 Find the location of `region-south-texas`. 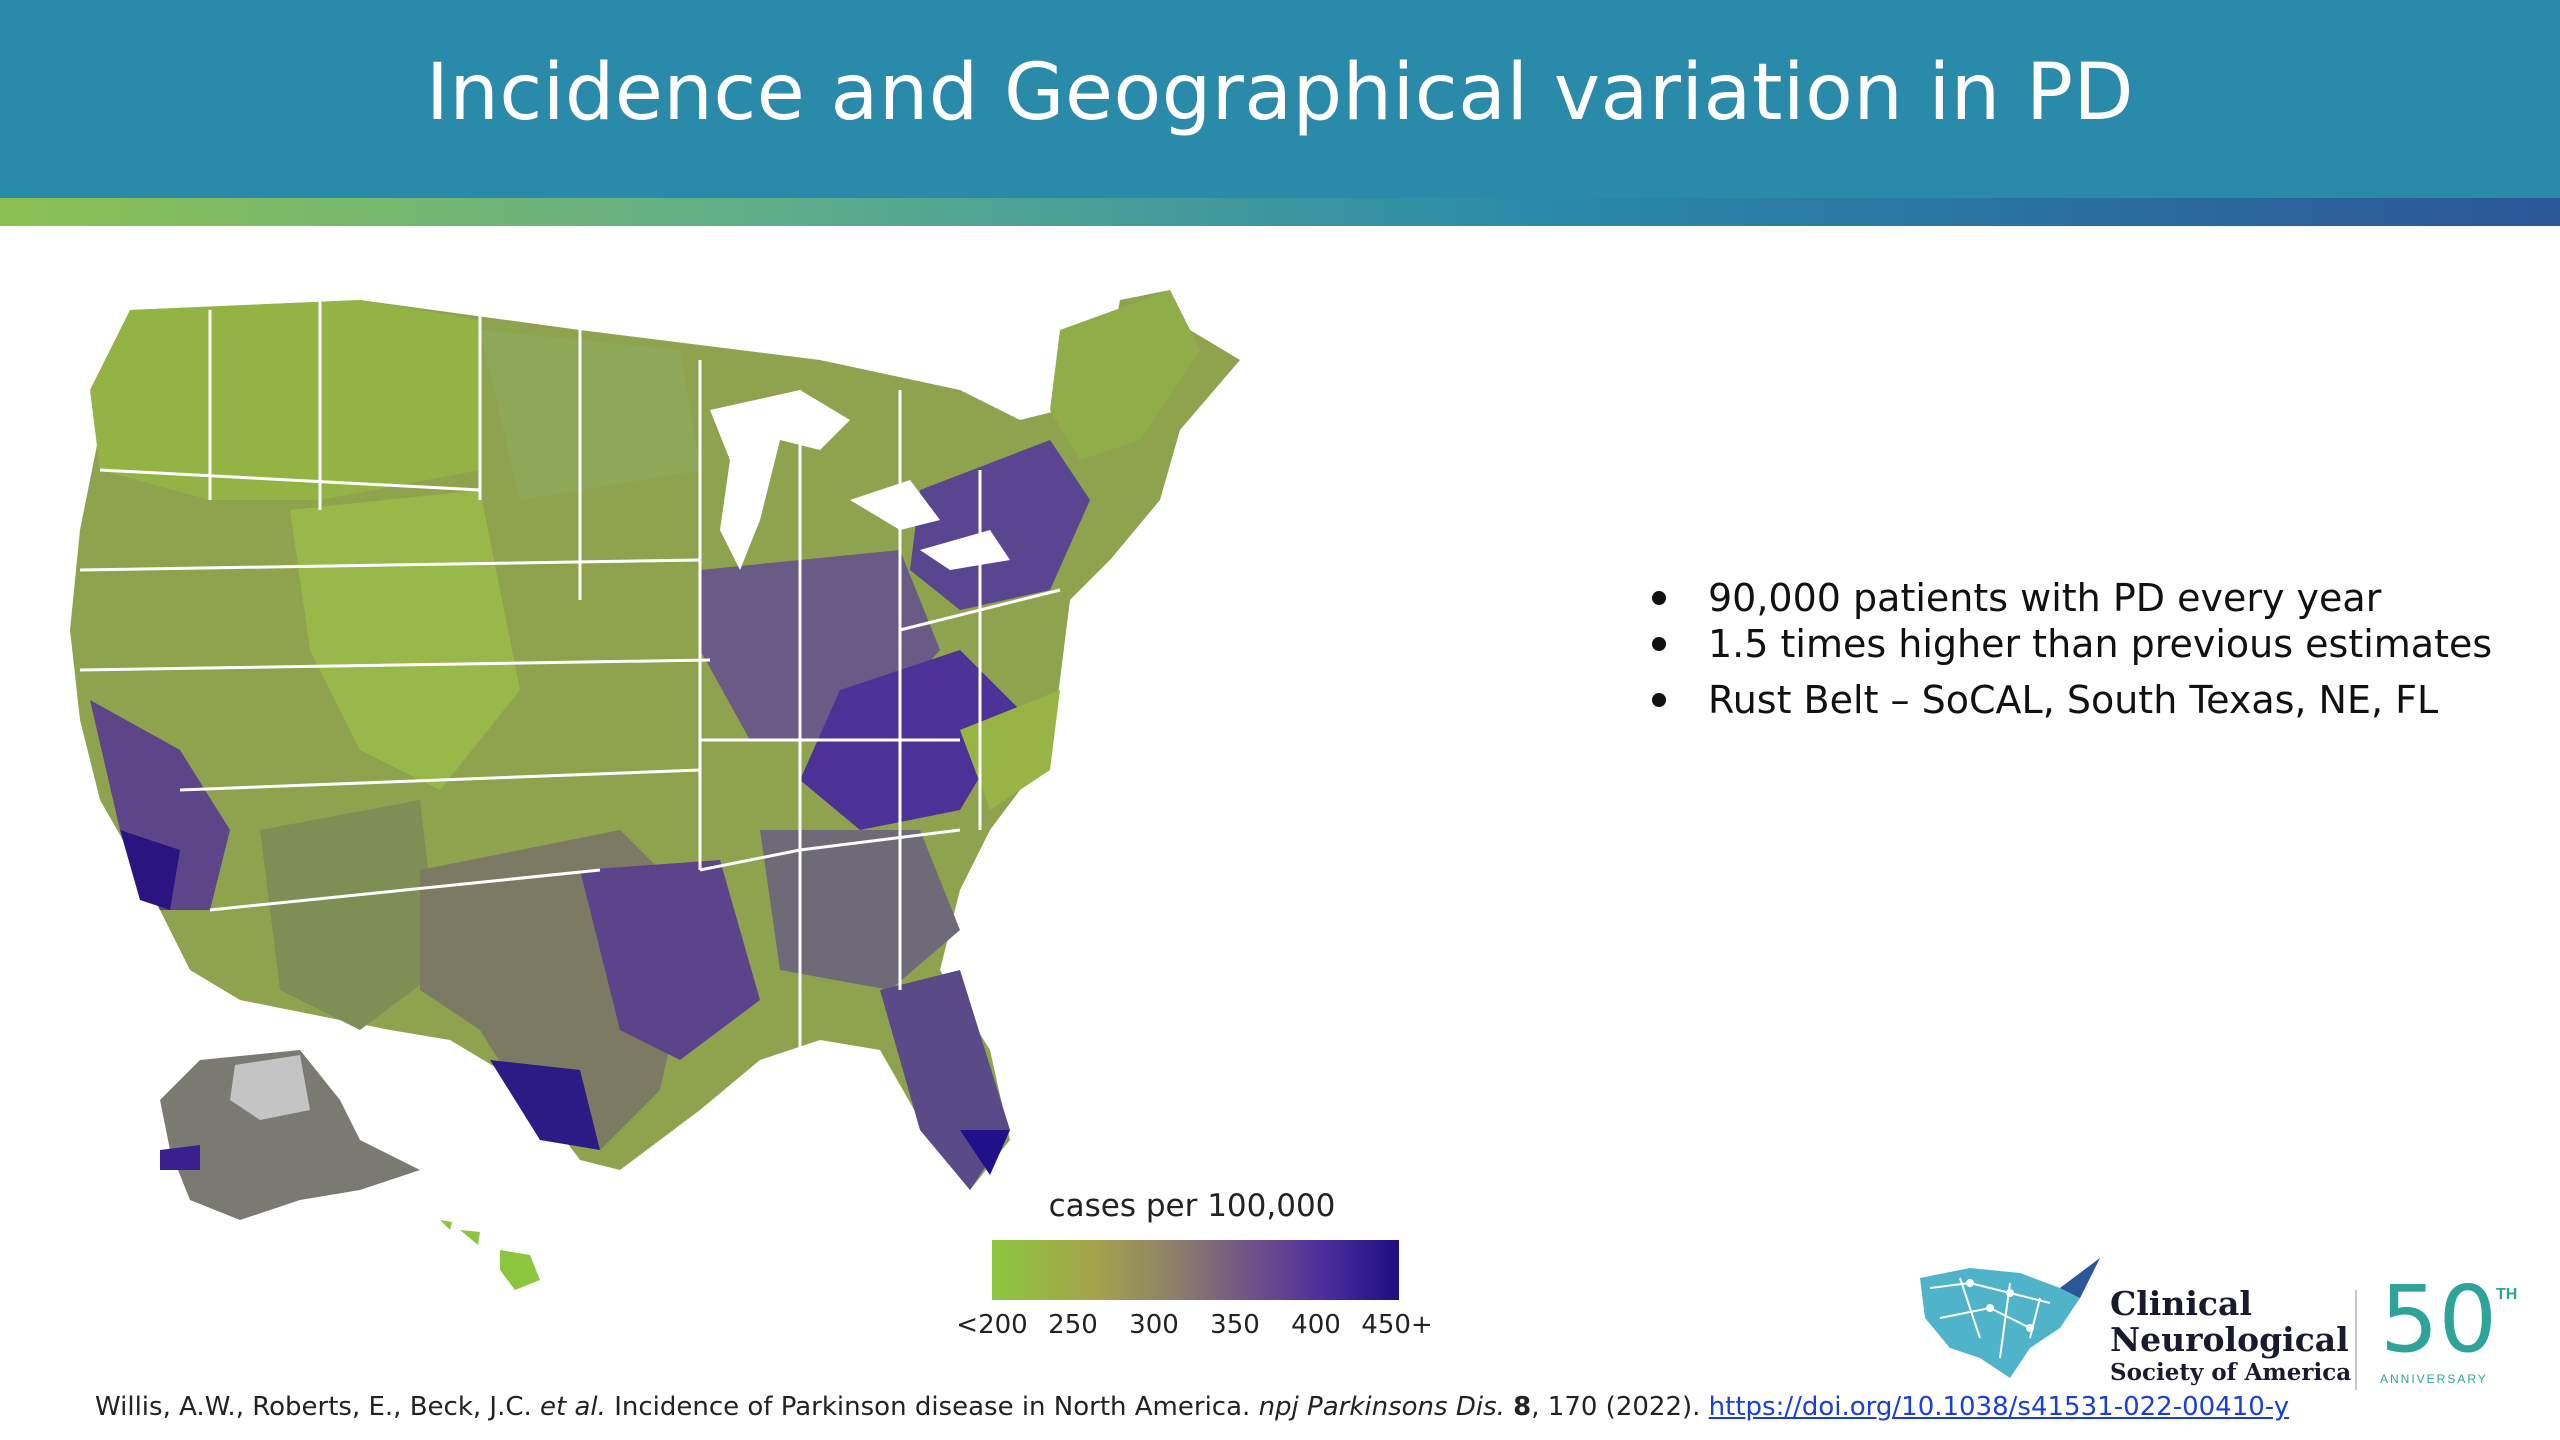

region-south-texas is located at coordinates (545, 1105).